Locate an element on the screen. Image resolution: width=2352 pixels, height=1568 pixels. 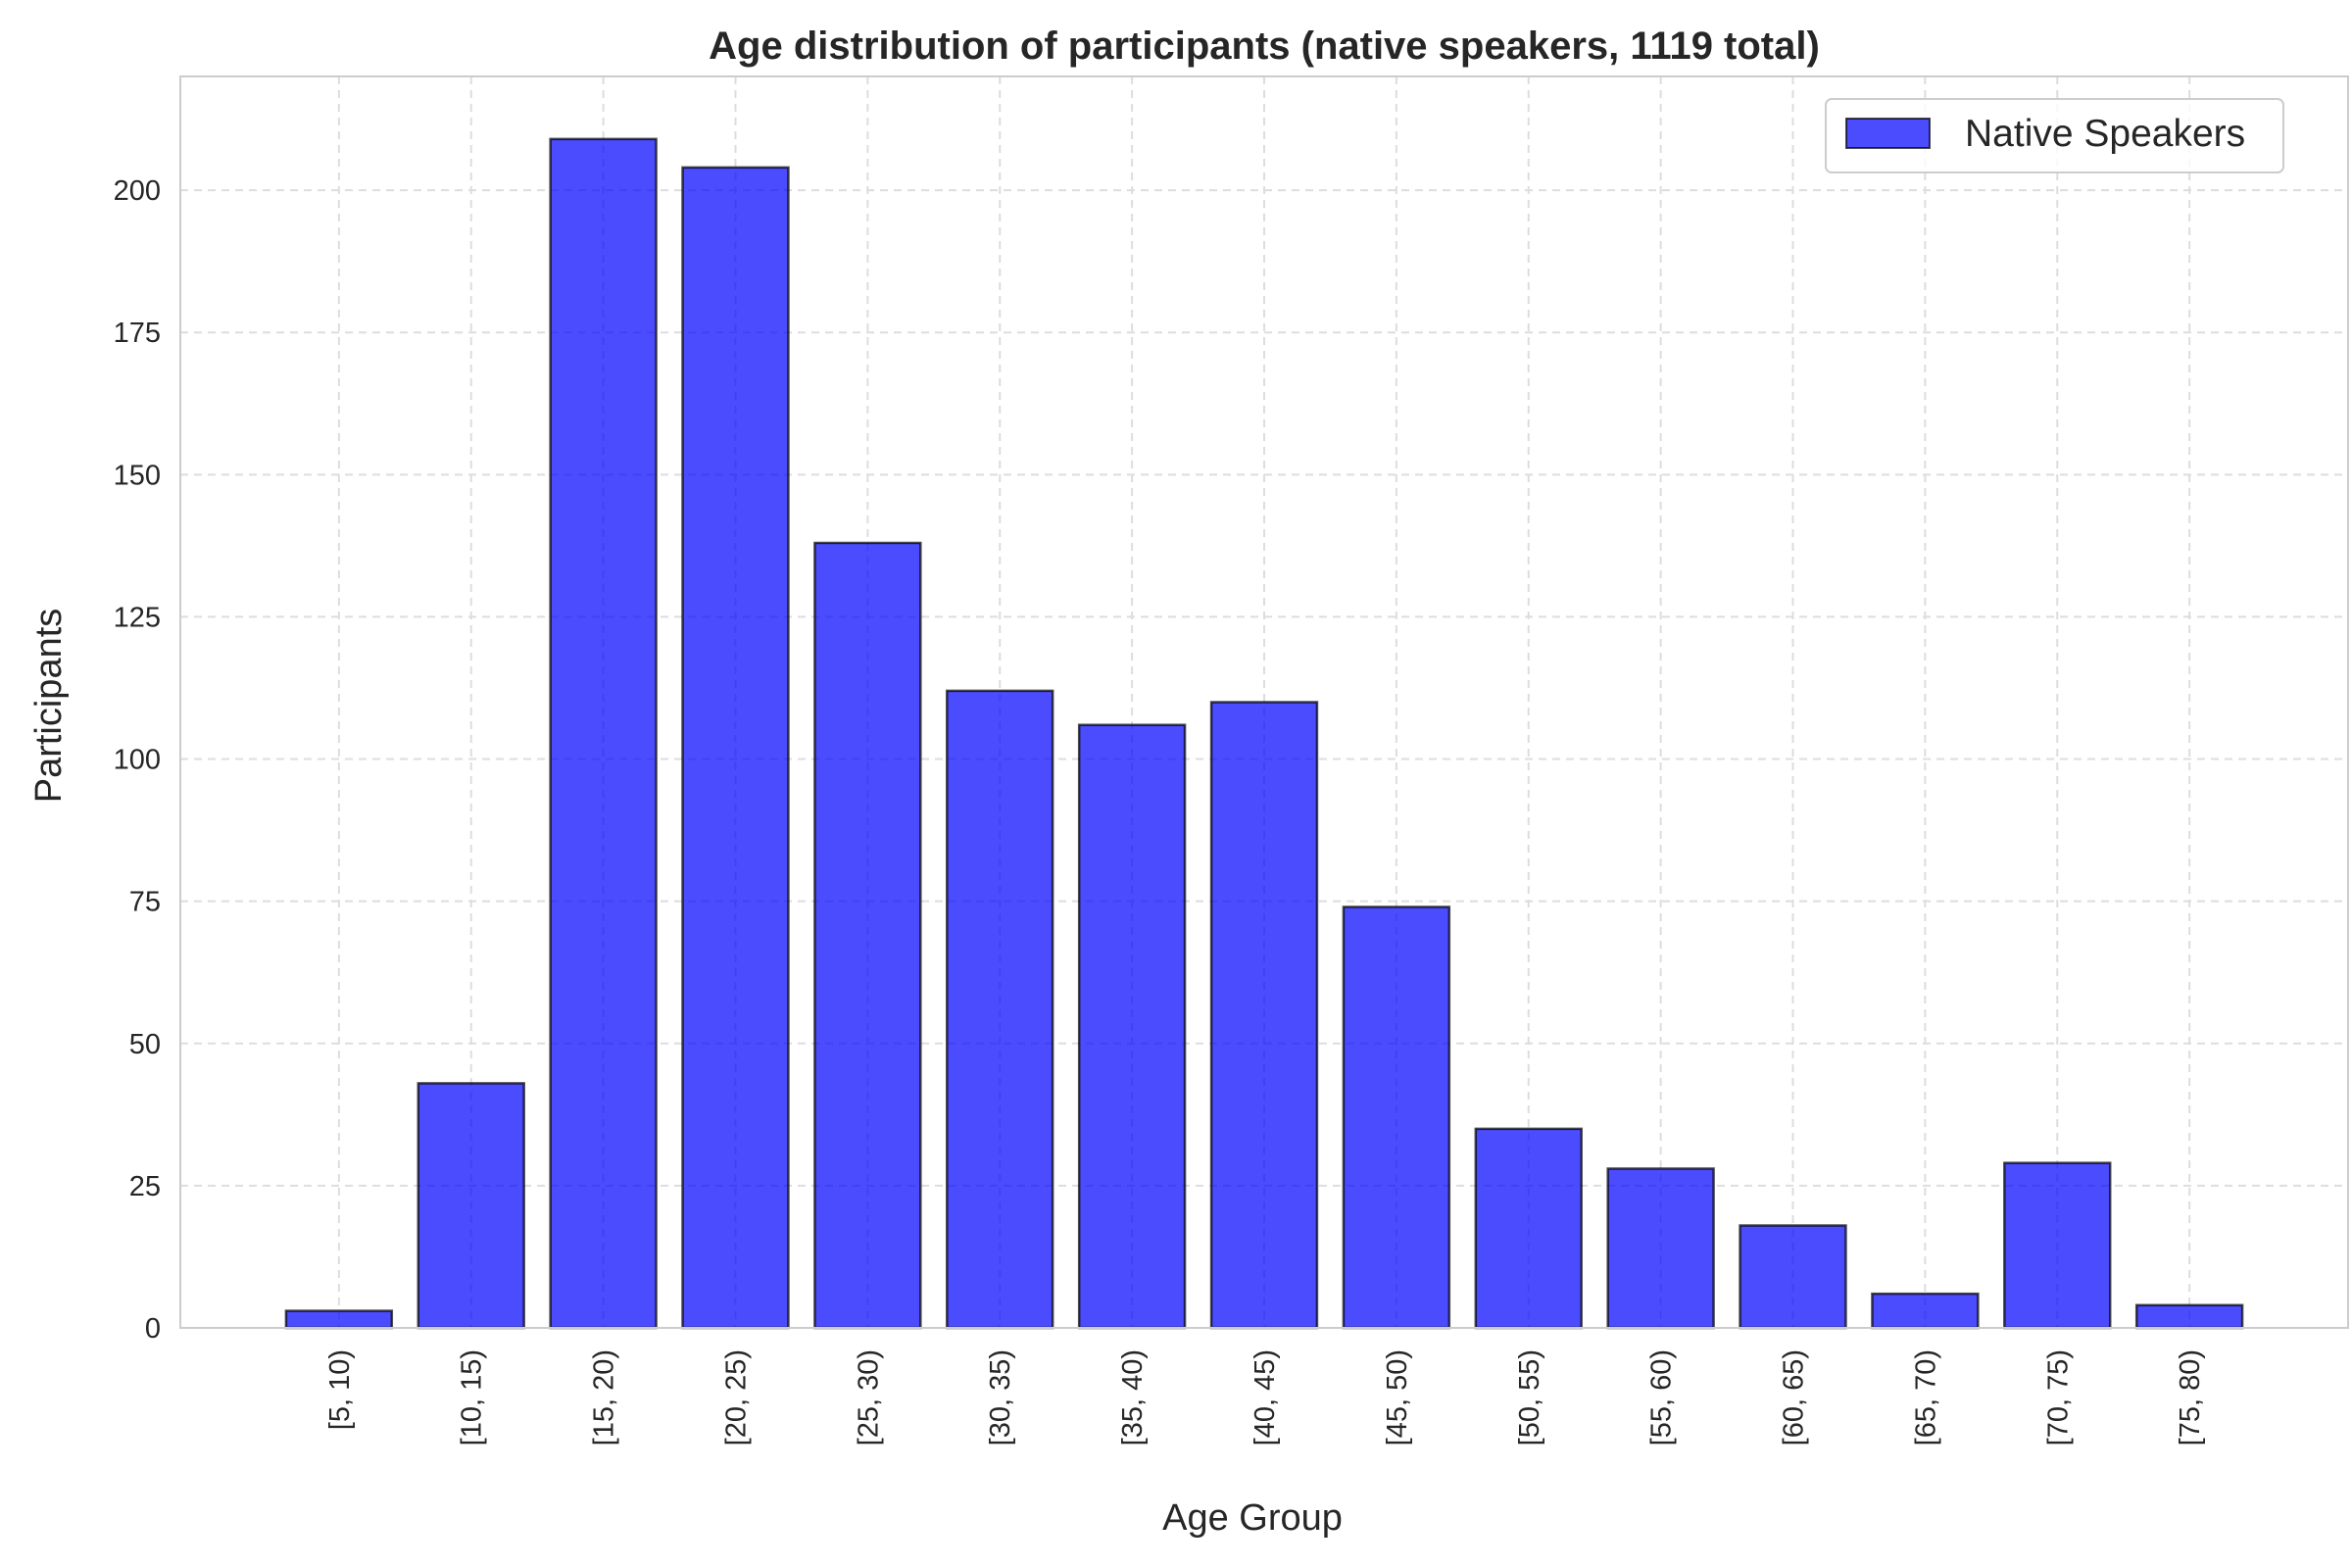
x-tick-label: [45, 50) is located at coordinates (1397, 1397).